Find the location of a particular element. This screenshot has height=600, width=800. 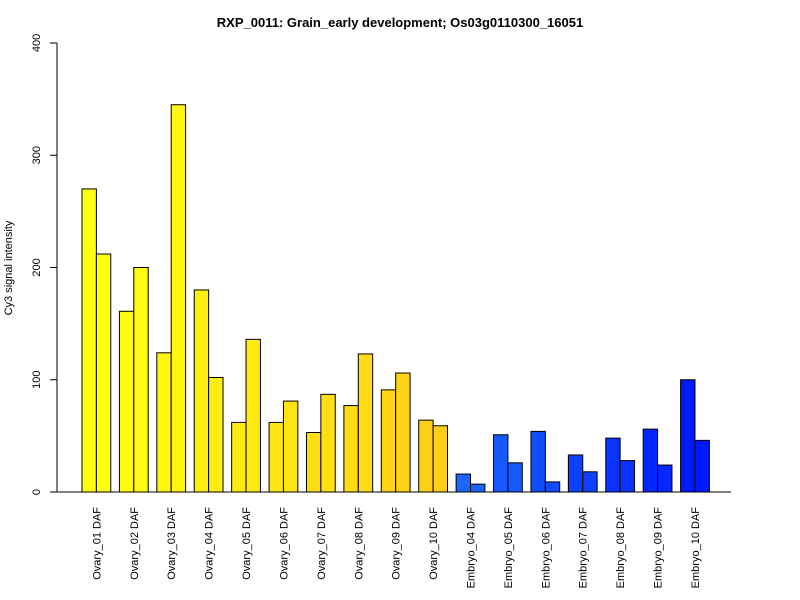

x-tick-label: Embryo_08 DAF is located at coordinates (621, 548).